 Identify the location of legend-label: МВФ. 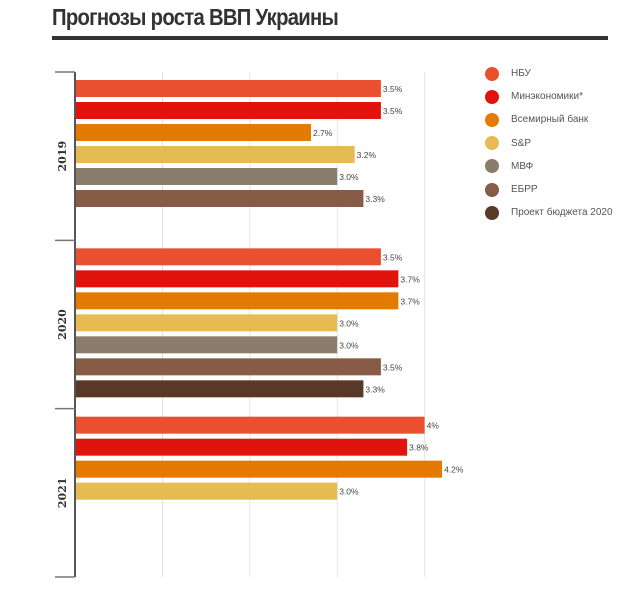
(522, 166).